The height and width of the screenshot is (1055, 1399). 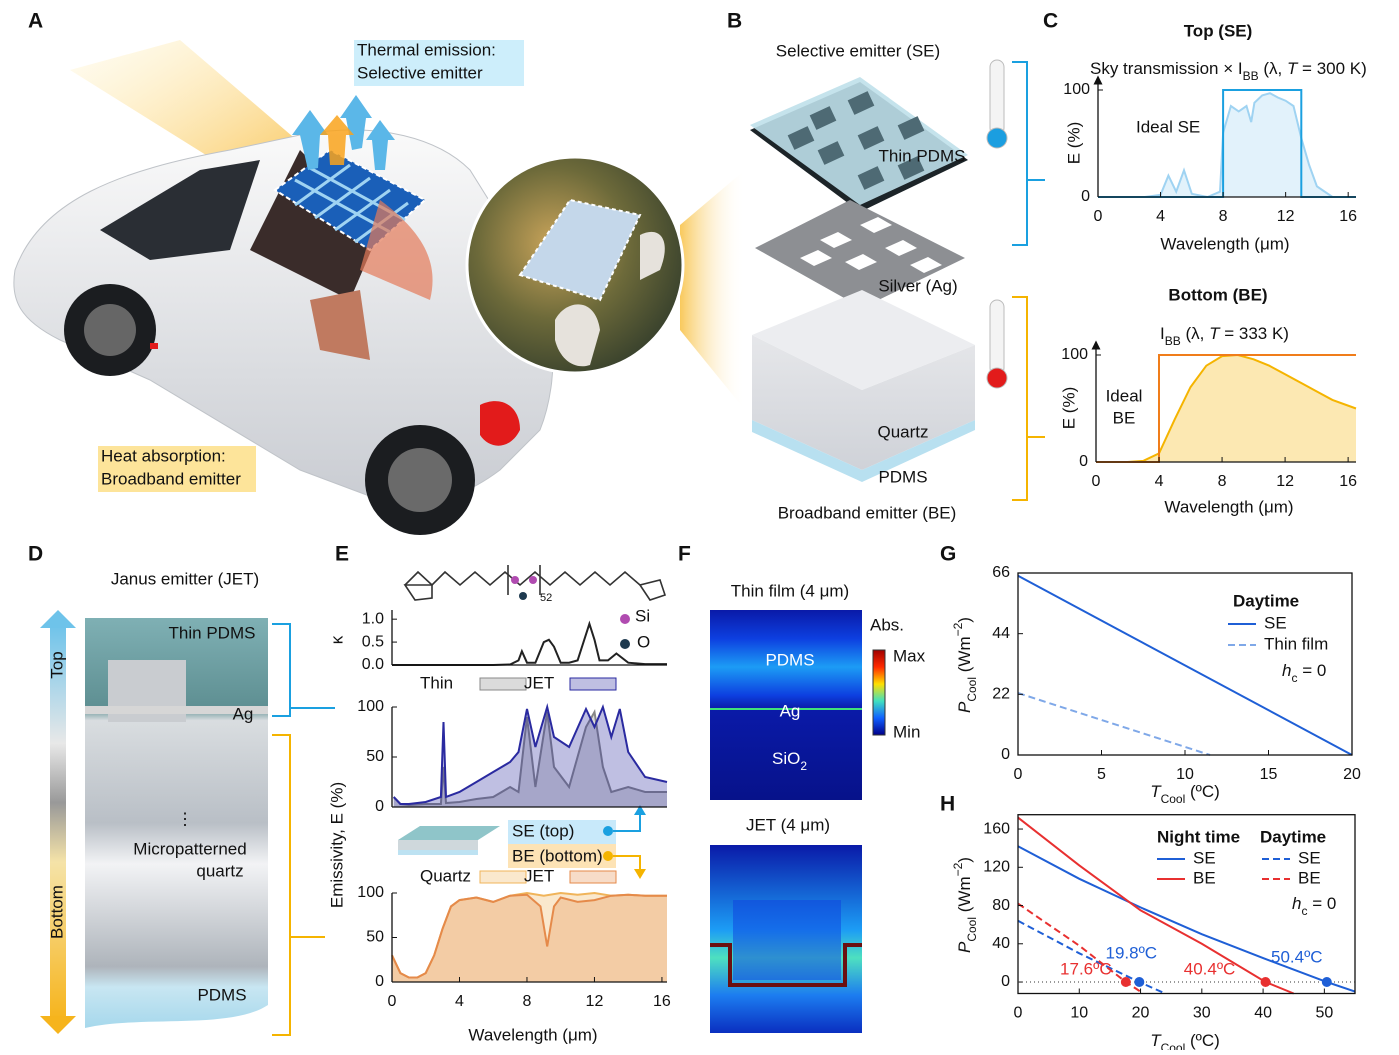 I want to click on x-axis-label: TCool (ºC), so click(x=1185, y=794).